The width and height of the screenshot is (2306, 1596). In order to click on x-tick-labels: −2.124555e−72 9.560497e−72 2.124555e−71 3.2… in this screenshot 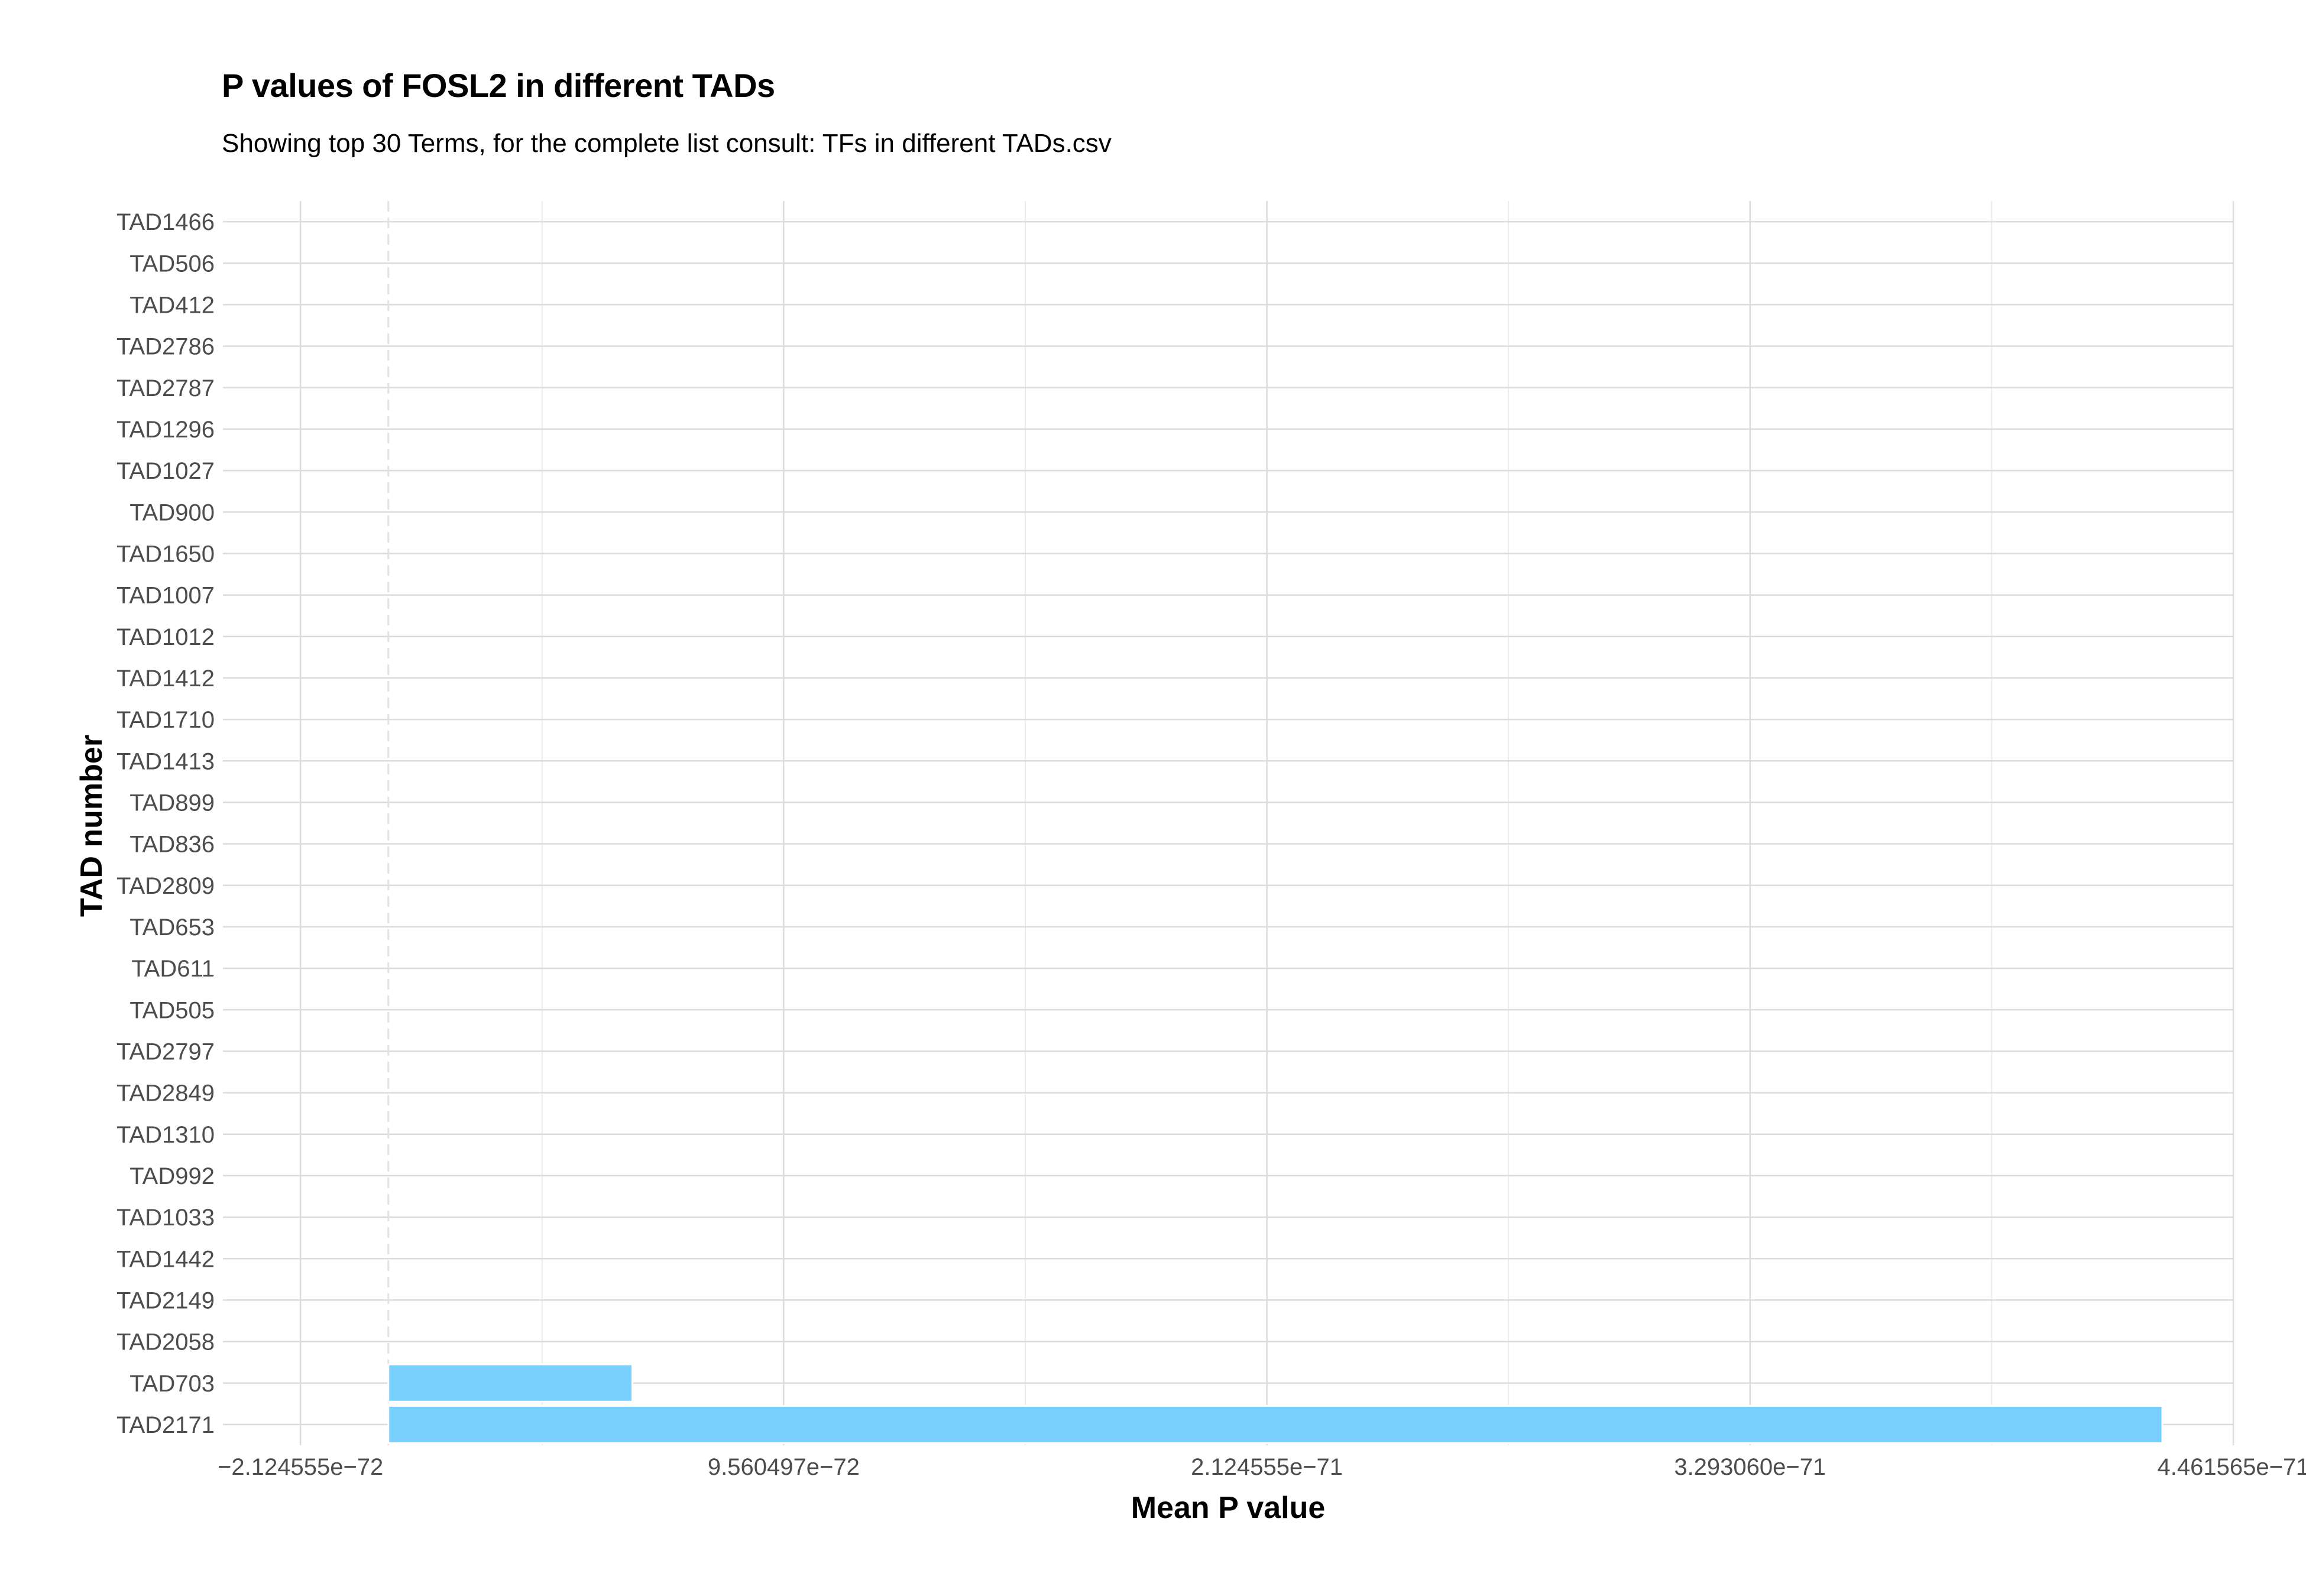, I will do `click(1262, 1467)`.